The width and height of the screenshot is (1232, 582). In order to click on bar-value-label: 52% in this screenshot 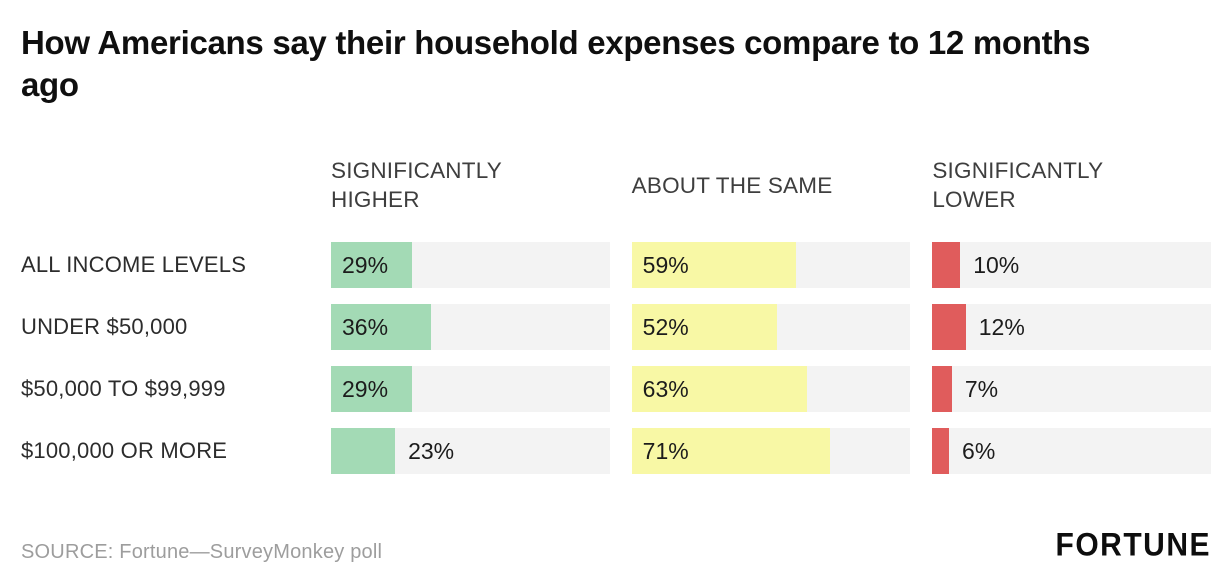, I will do `click(665, 326)`.